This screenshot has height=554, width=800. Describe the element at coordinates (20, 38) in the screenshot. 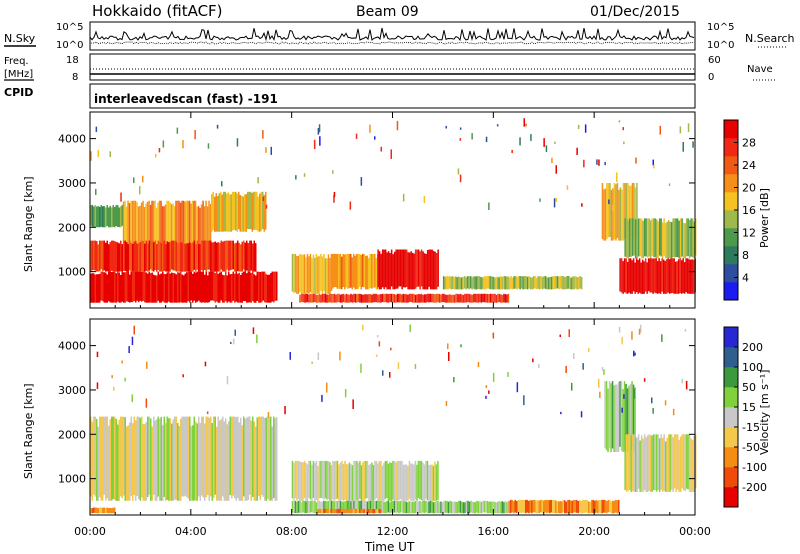

I see `nsky-label: N.Sky` at that location.